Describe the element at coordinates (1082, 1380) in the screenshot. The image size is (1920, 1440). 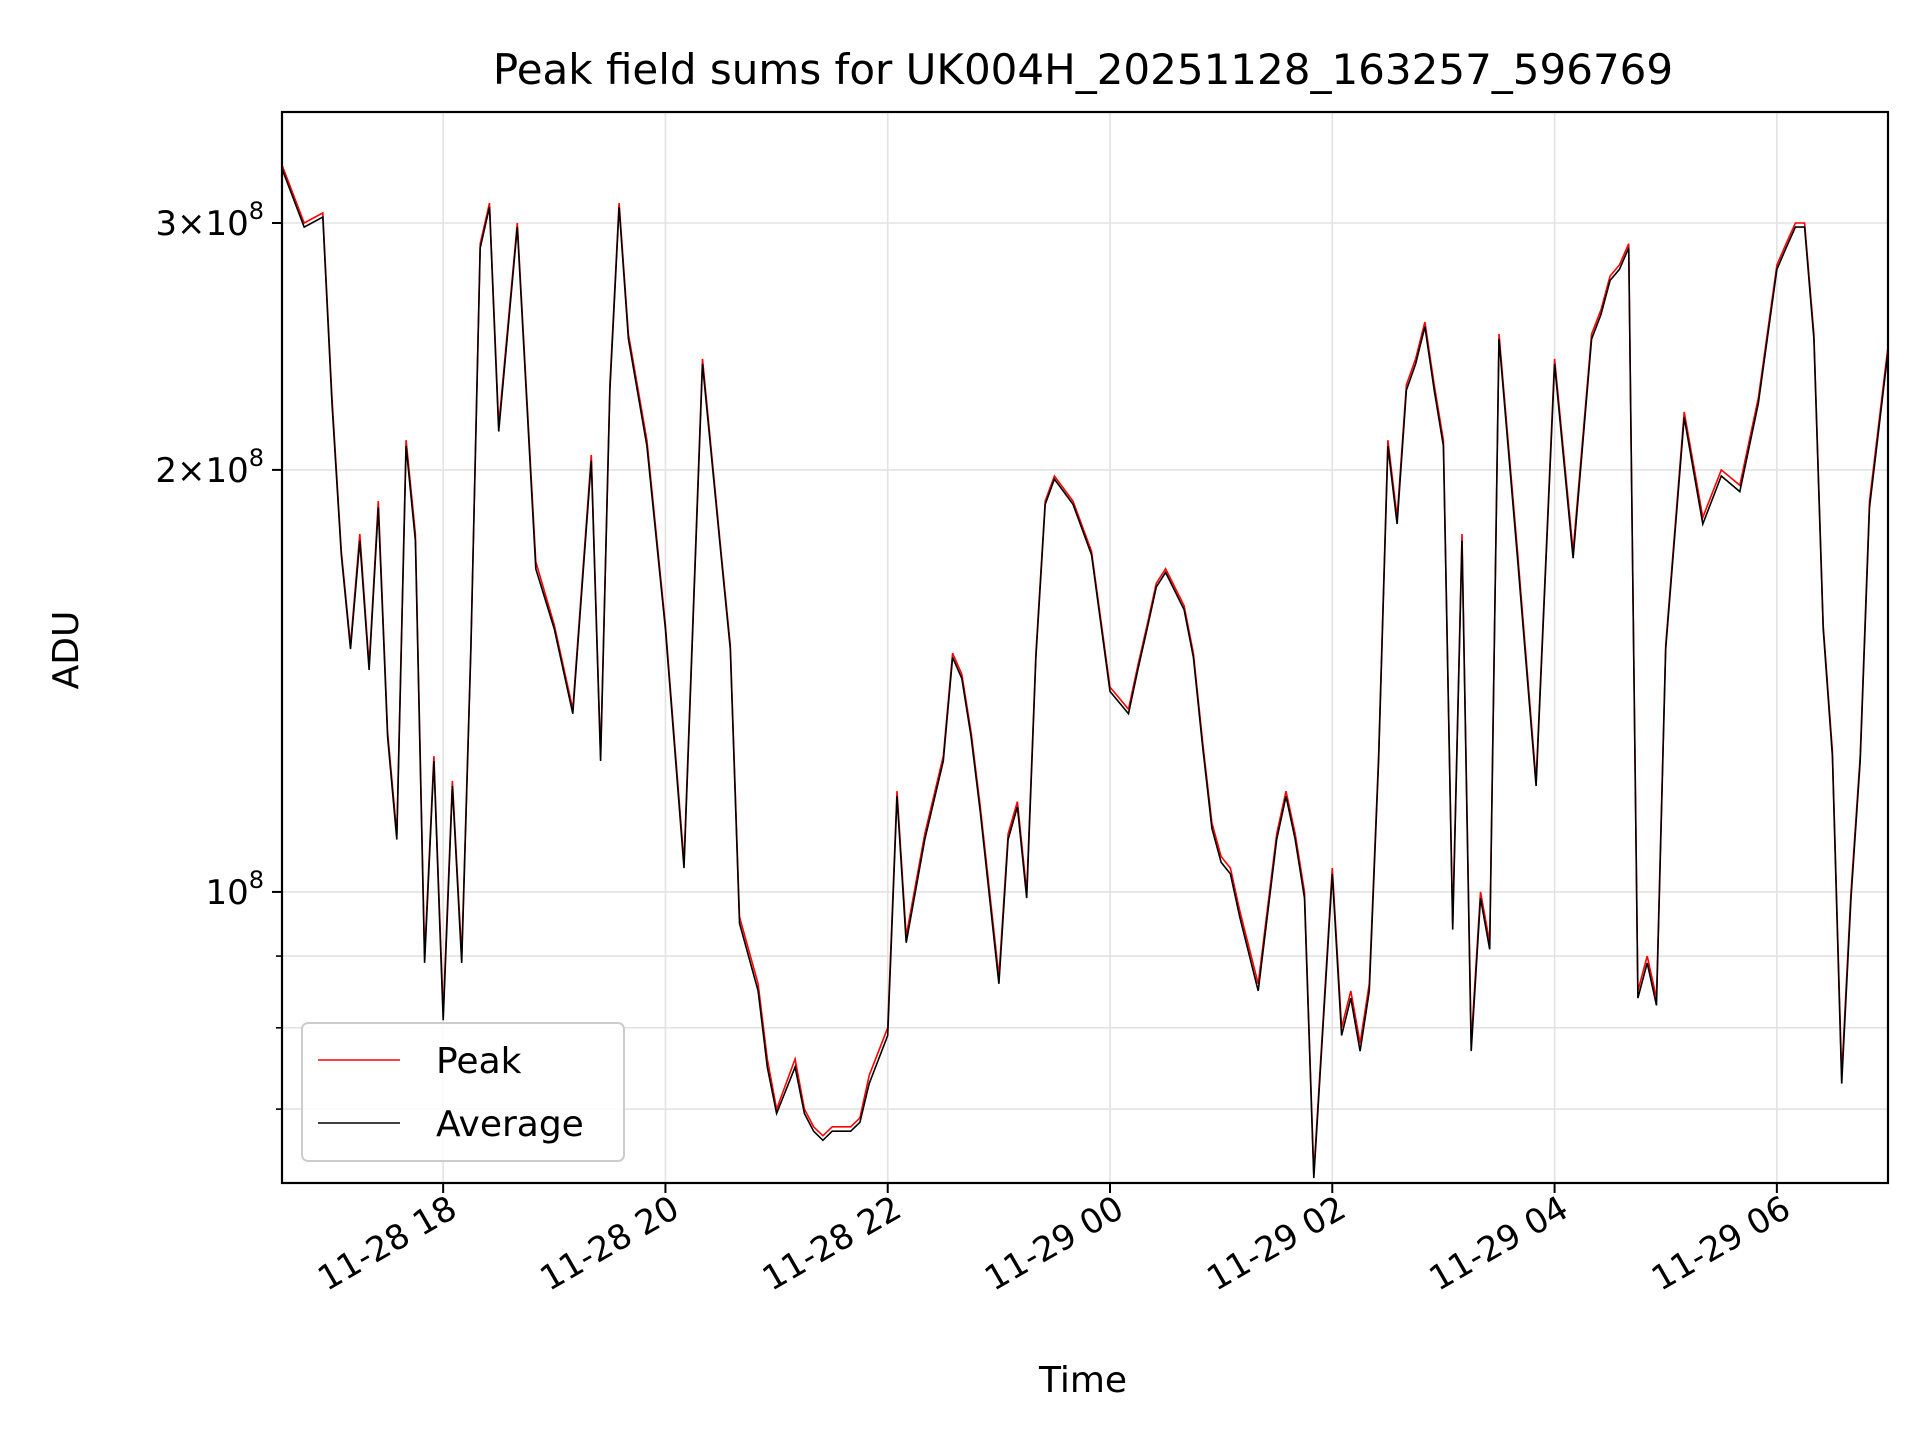
I see `x-axis-label: Time` at that location.